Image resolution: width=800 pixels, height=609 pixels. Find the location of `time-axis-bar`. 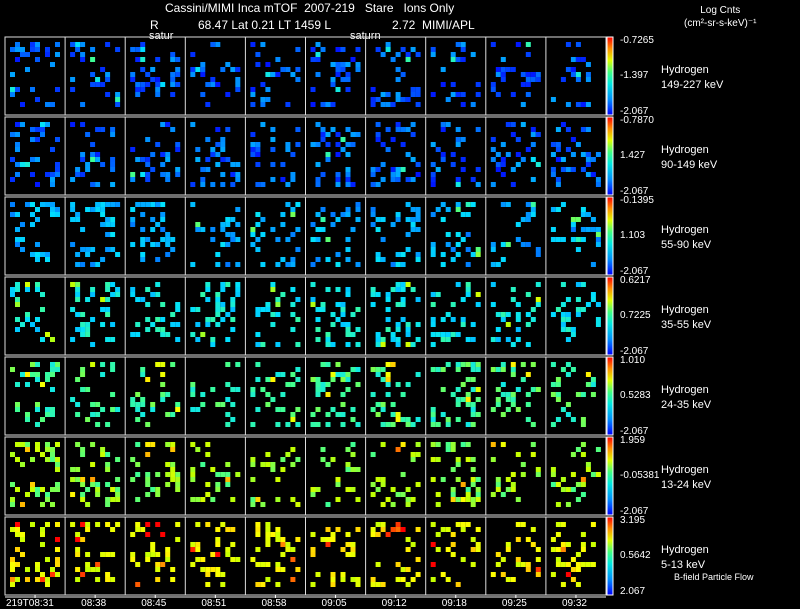

time-axis-bar is located at coordinates (305, 597).